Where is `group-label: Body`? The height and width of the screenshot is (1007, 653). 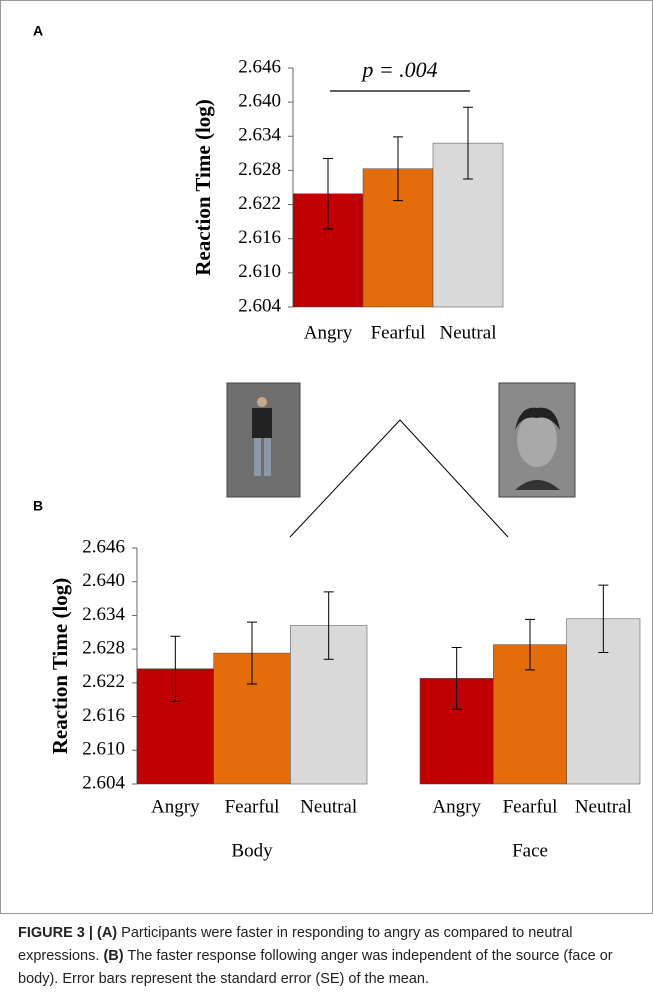 group-label: Body is located at coordinates (252, 850).